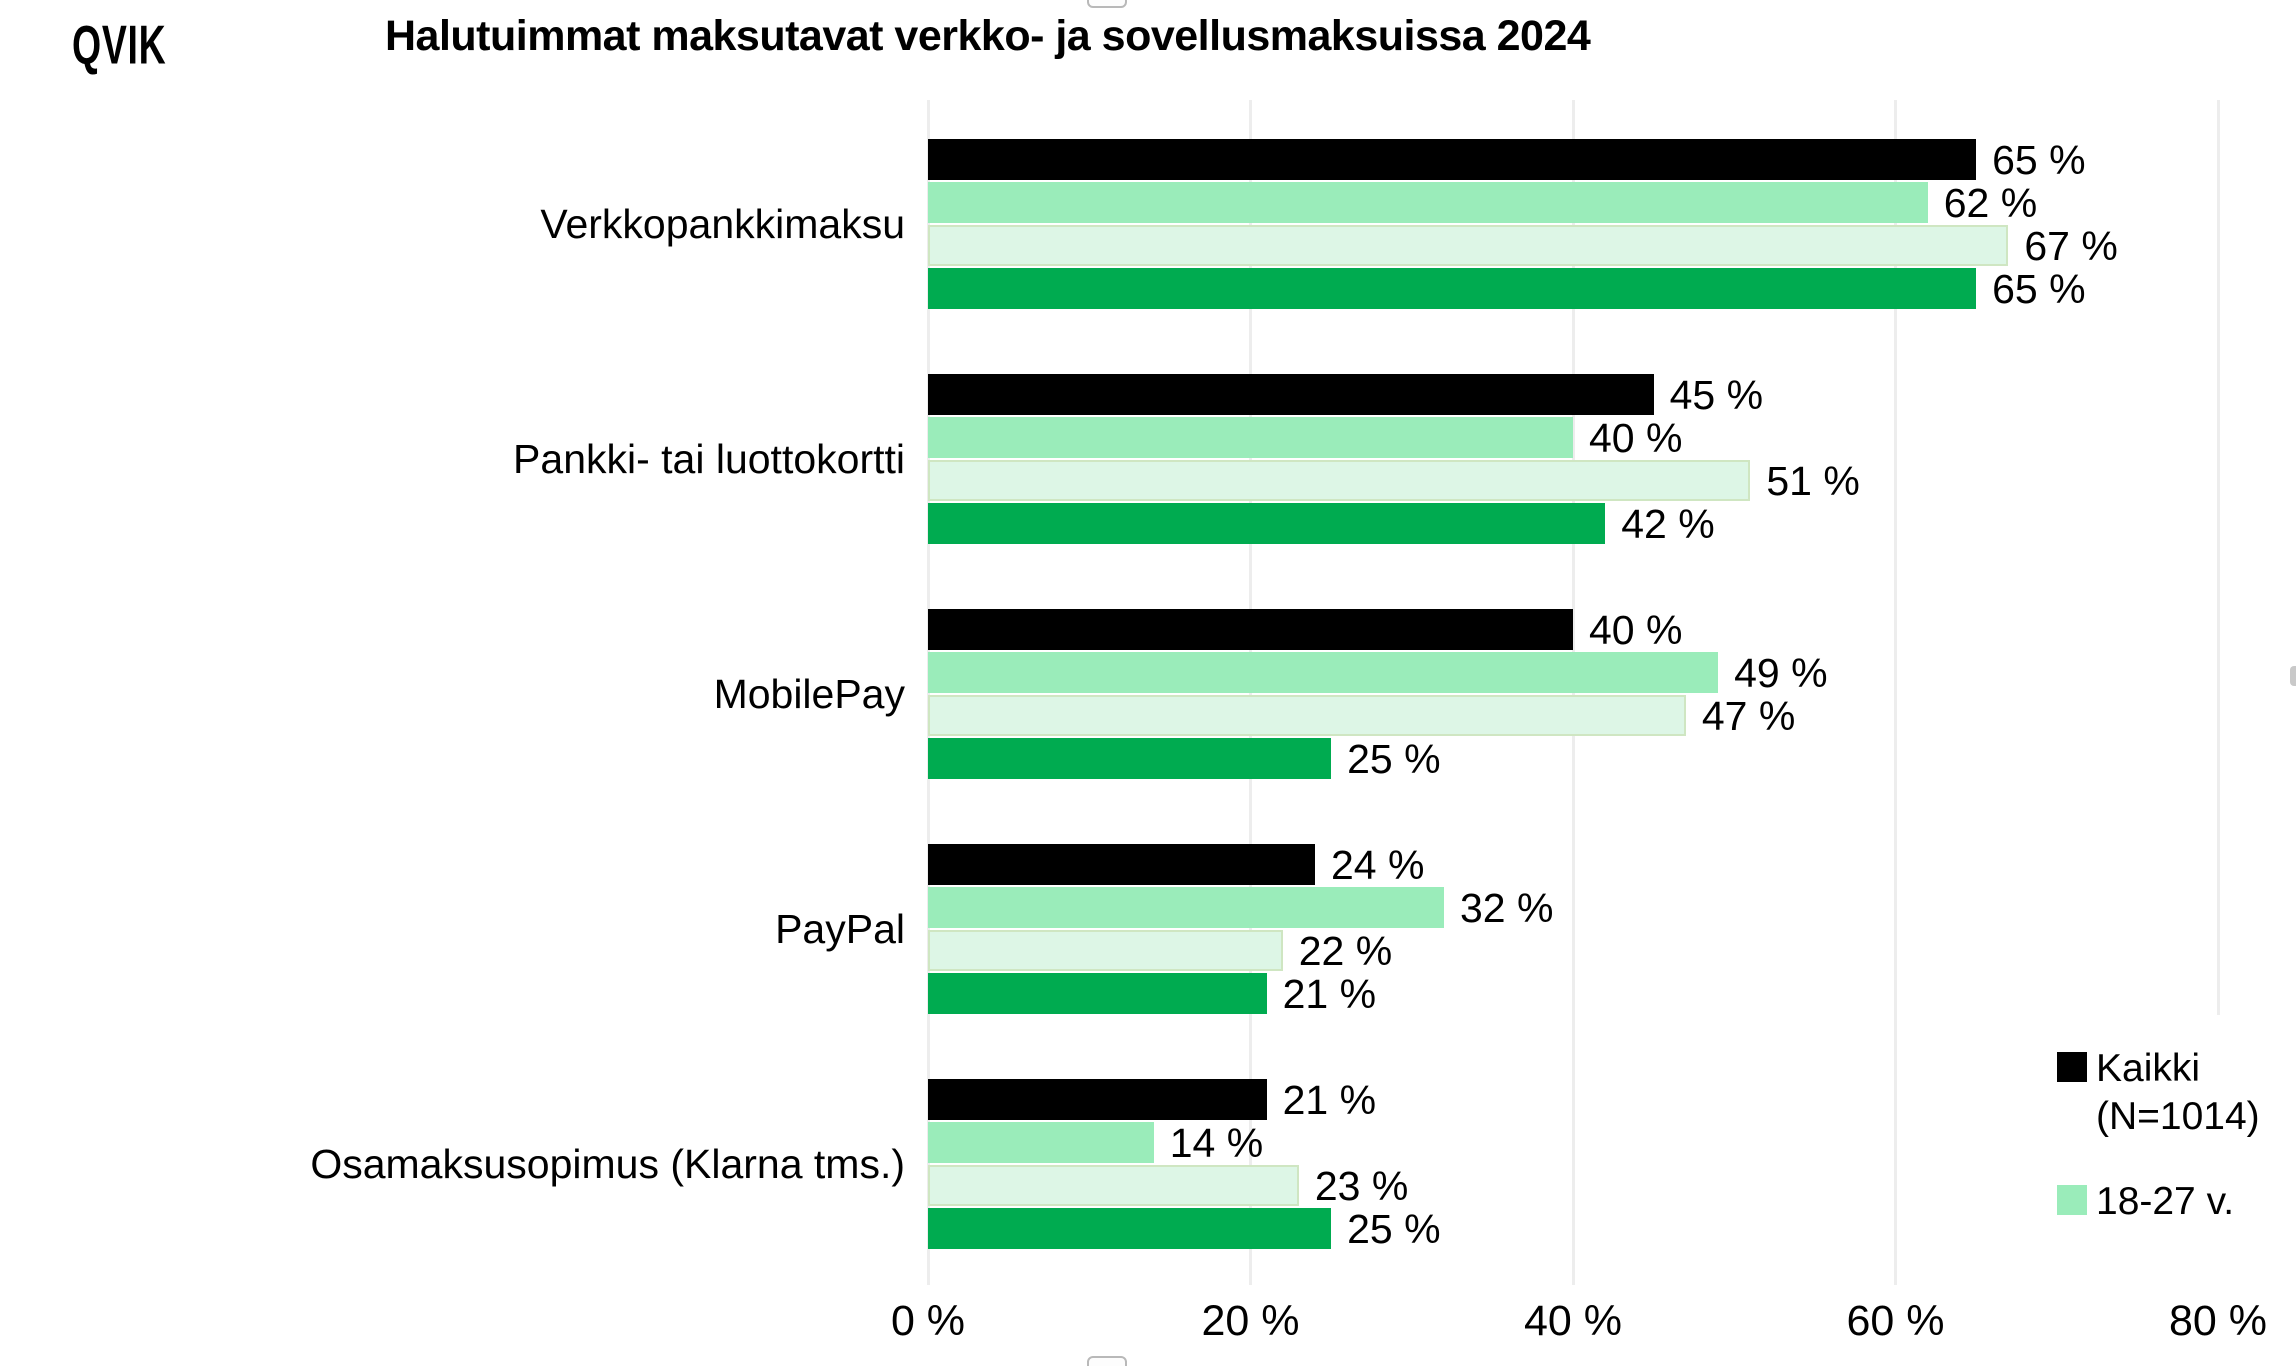  Describe the element at coordinates (722, 224) in the screenshot. I see `category-label: Verkkopankkimaksu` at that location.